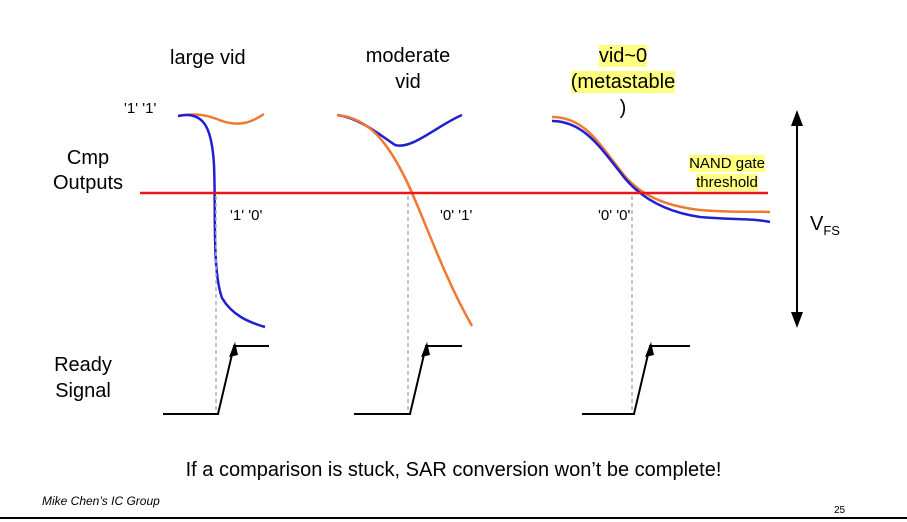 The height and width of the screenshot is (522, 907). What do you see at coordinates (456, 215) in the screenshot?
I see `state-label-end-moderate-vid: '0' '1'` at bounding box center [456, 215].